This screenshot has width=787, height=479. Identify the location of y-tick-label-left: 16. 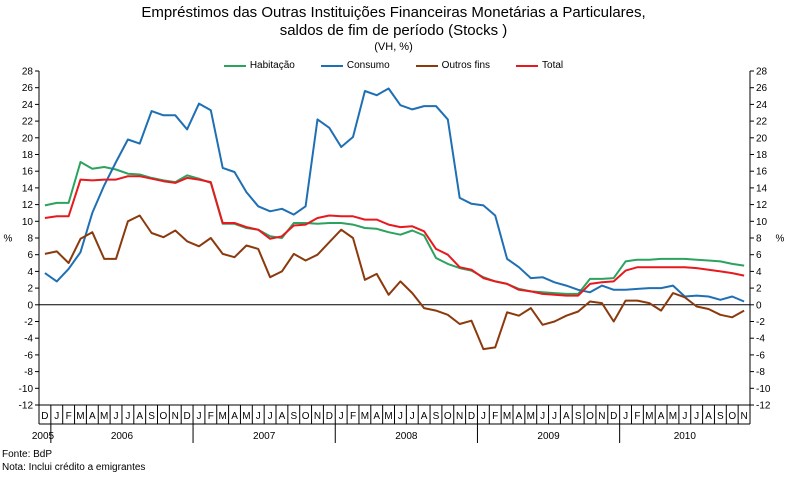
(28, 172).